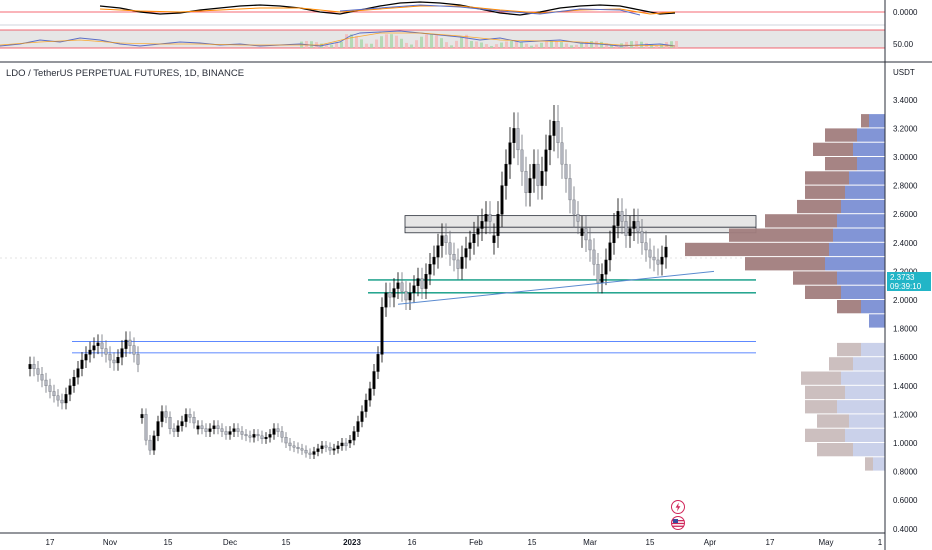  I want to click on price-tick-label: 1.4000, so click(905, 386).